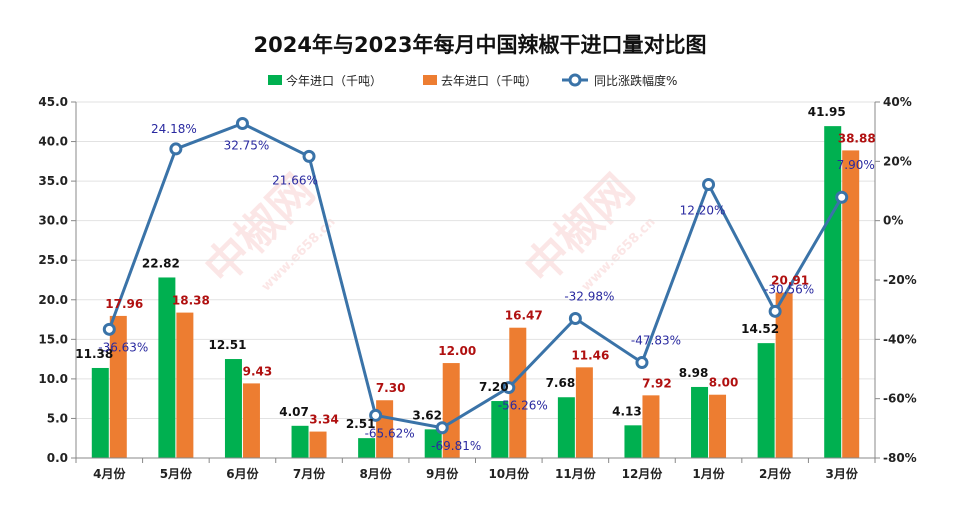 The width and height of the screenshot is (961, 512). Describe the element at coordinates (391, 388) in the screenshot. I see `data-label-previous-year: 7.30` at that location.